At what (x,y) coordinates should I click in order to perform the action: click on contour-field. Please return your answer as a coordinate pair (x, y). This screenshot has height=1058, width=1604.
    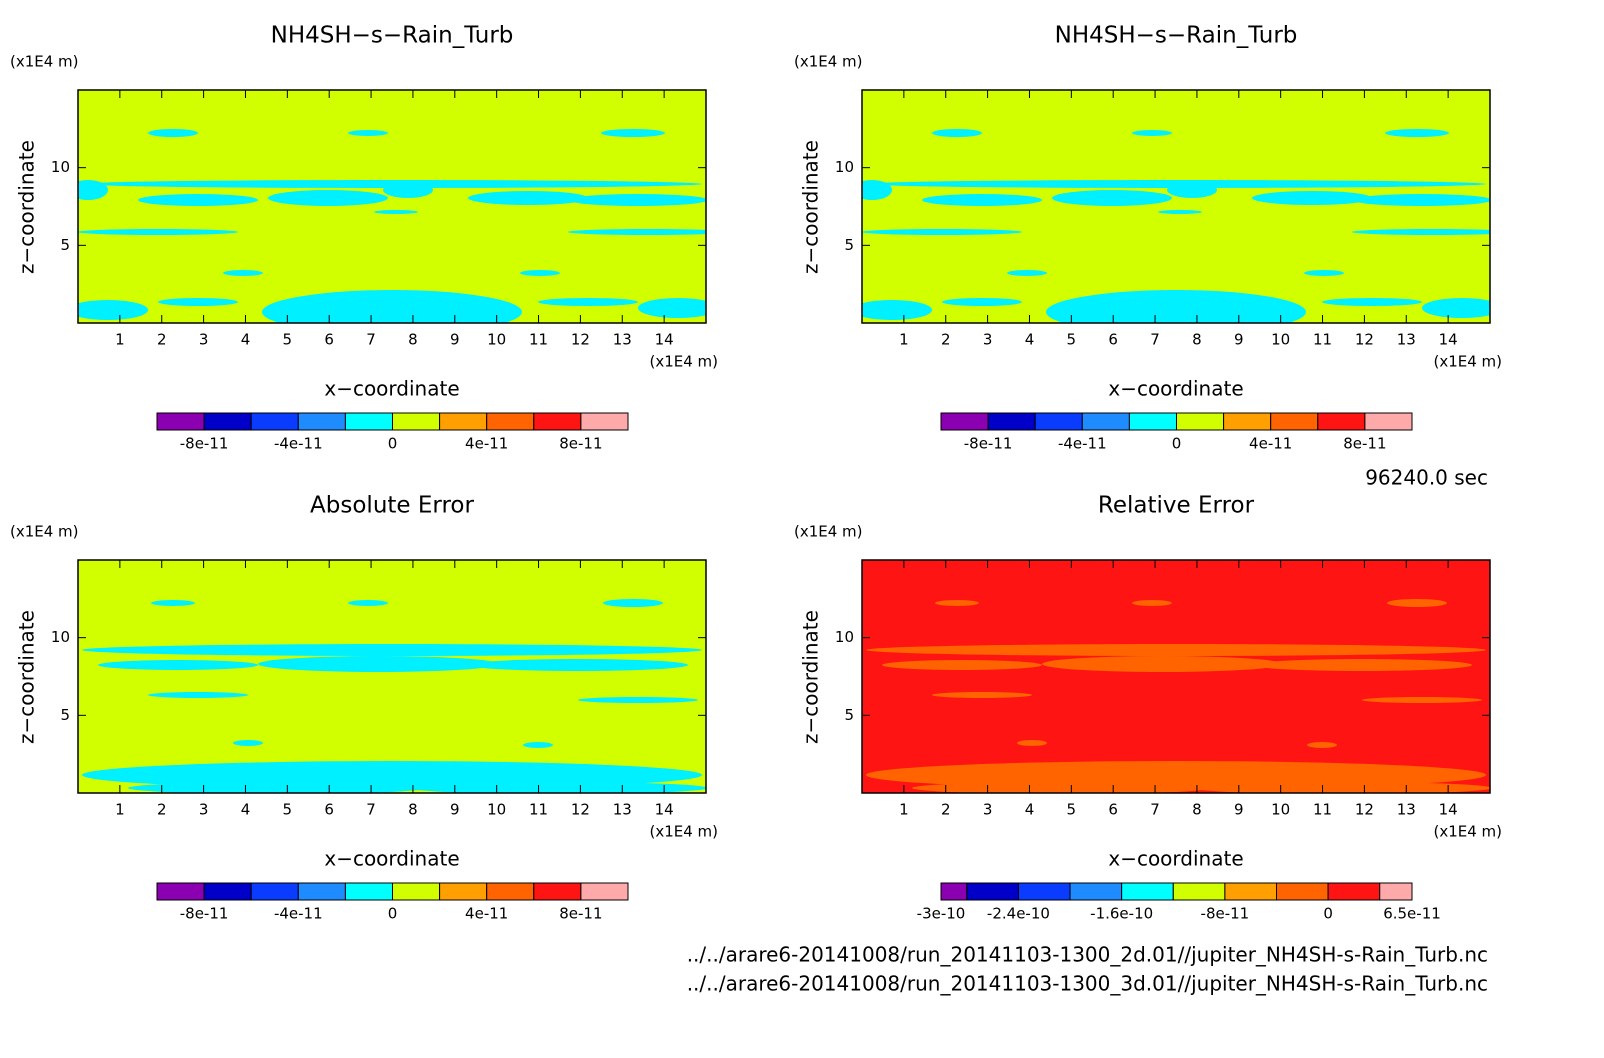
    Looking at the image, I should click on (1176, 676).